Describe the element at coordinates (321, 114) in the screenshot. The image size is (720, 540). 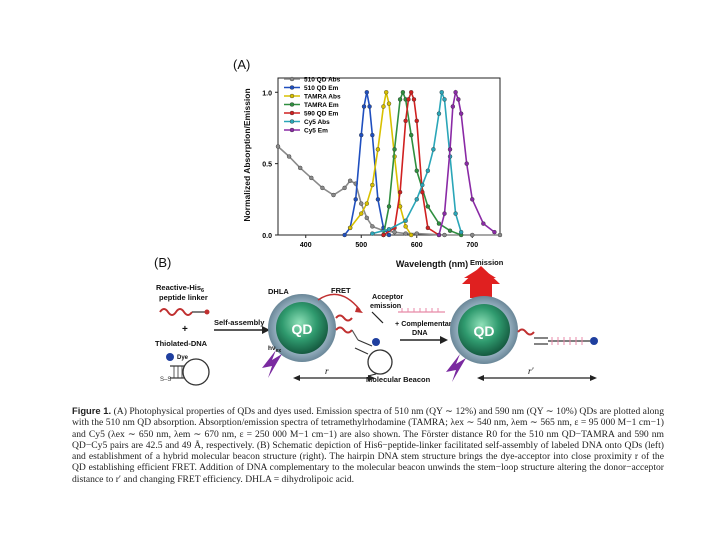
I see `legend-label: 590 QD Em` at that location.